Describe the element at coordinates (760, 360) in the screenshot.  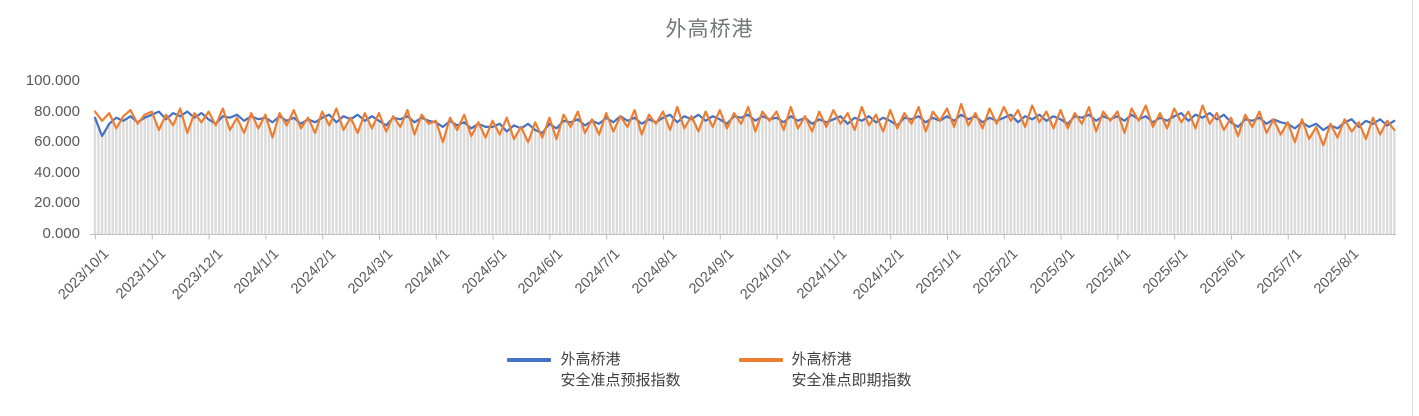
I see `spot-line-swatch` at that location.